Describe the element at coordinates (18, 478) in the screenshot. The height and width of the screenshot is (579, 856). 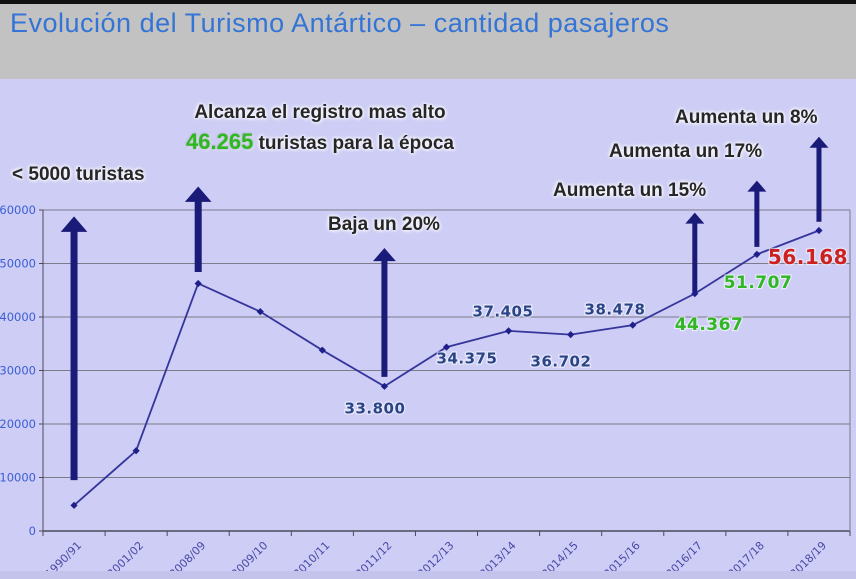
I see `y-axis-label: 10000` at that location.